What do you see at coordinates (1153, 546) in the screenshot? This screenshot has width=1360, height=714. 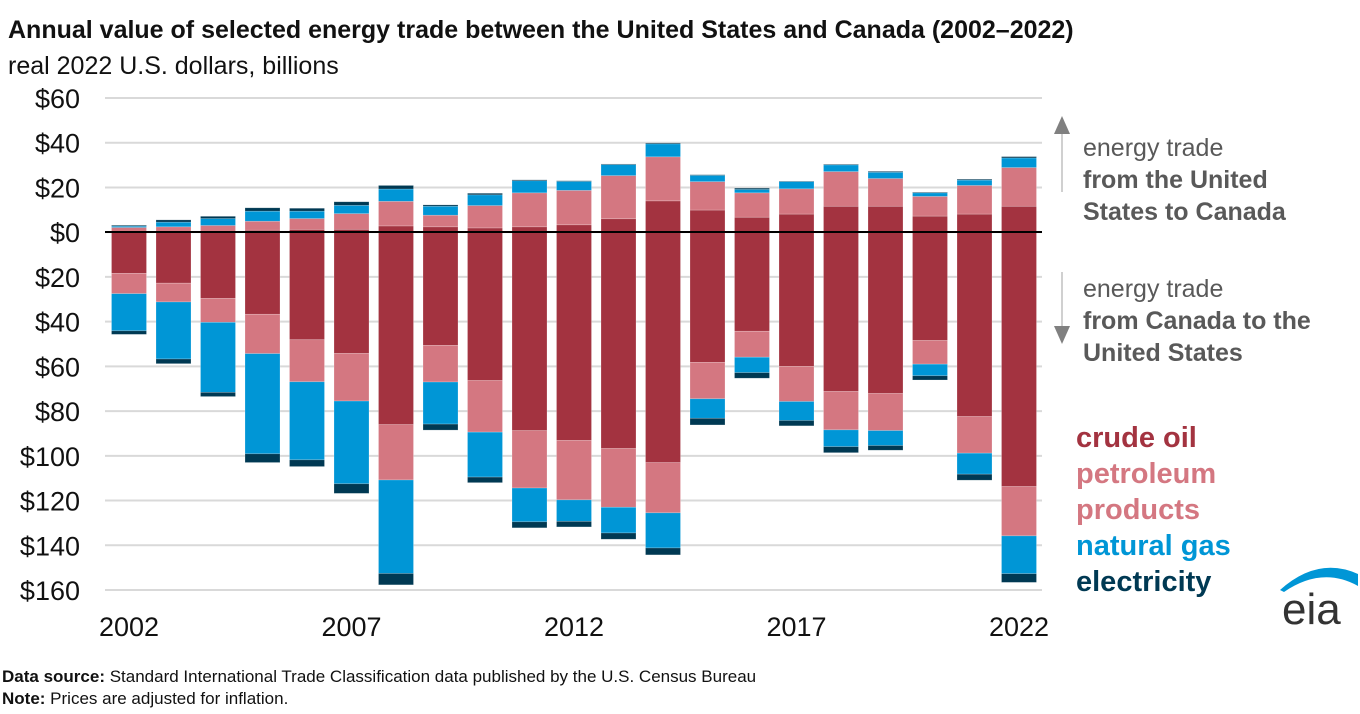 I see `legend-natural-gas: natural gas` at bounding box center [1153, 546].